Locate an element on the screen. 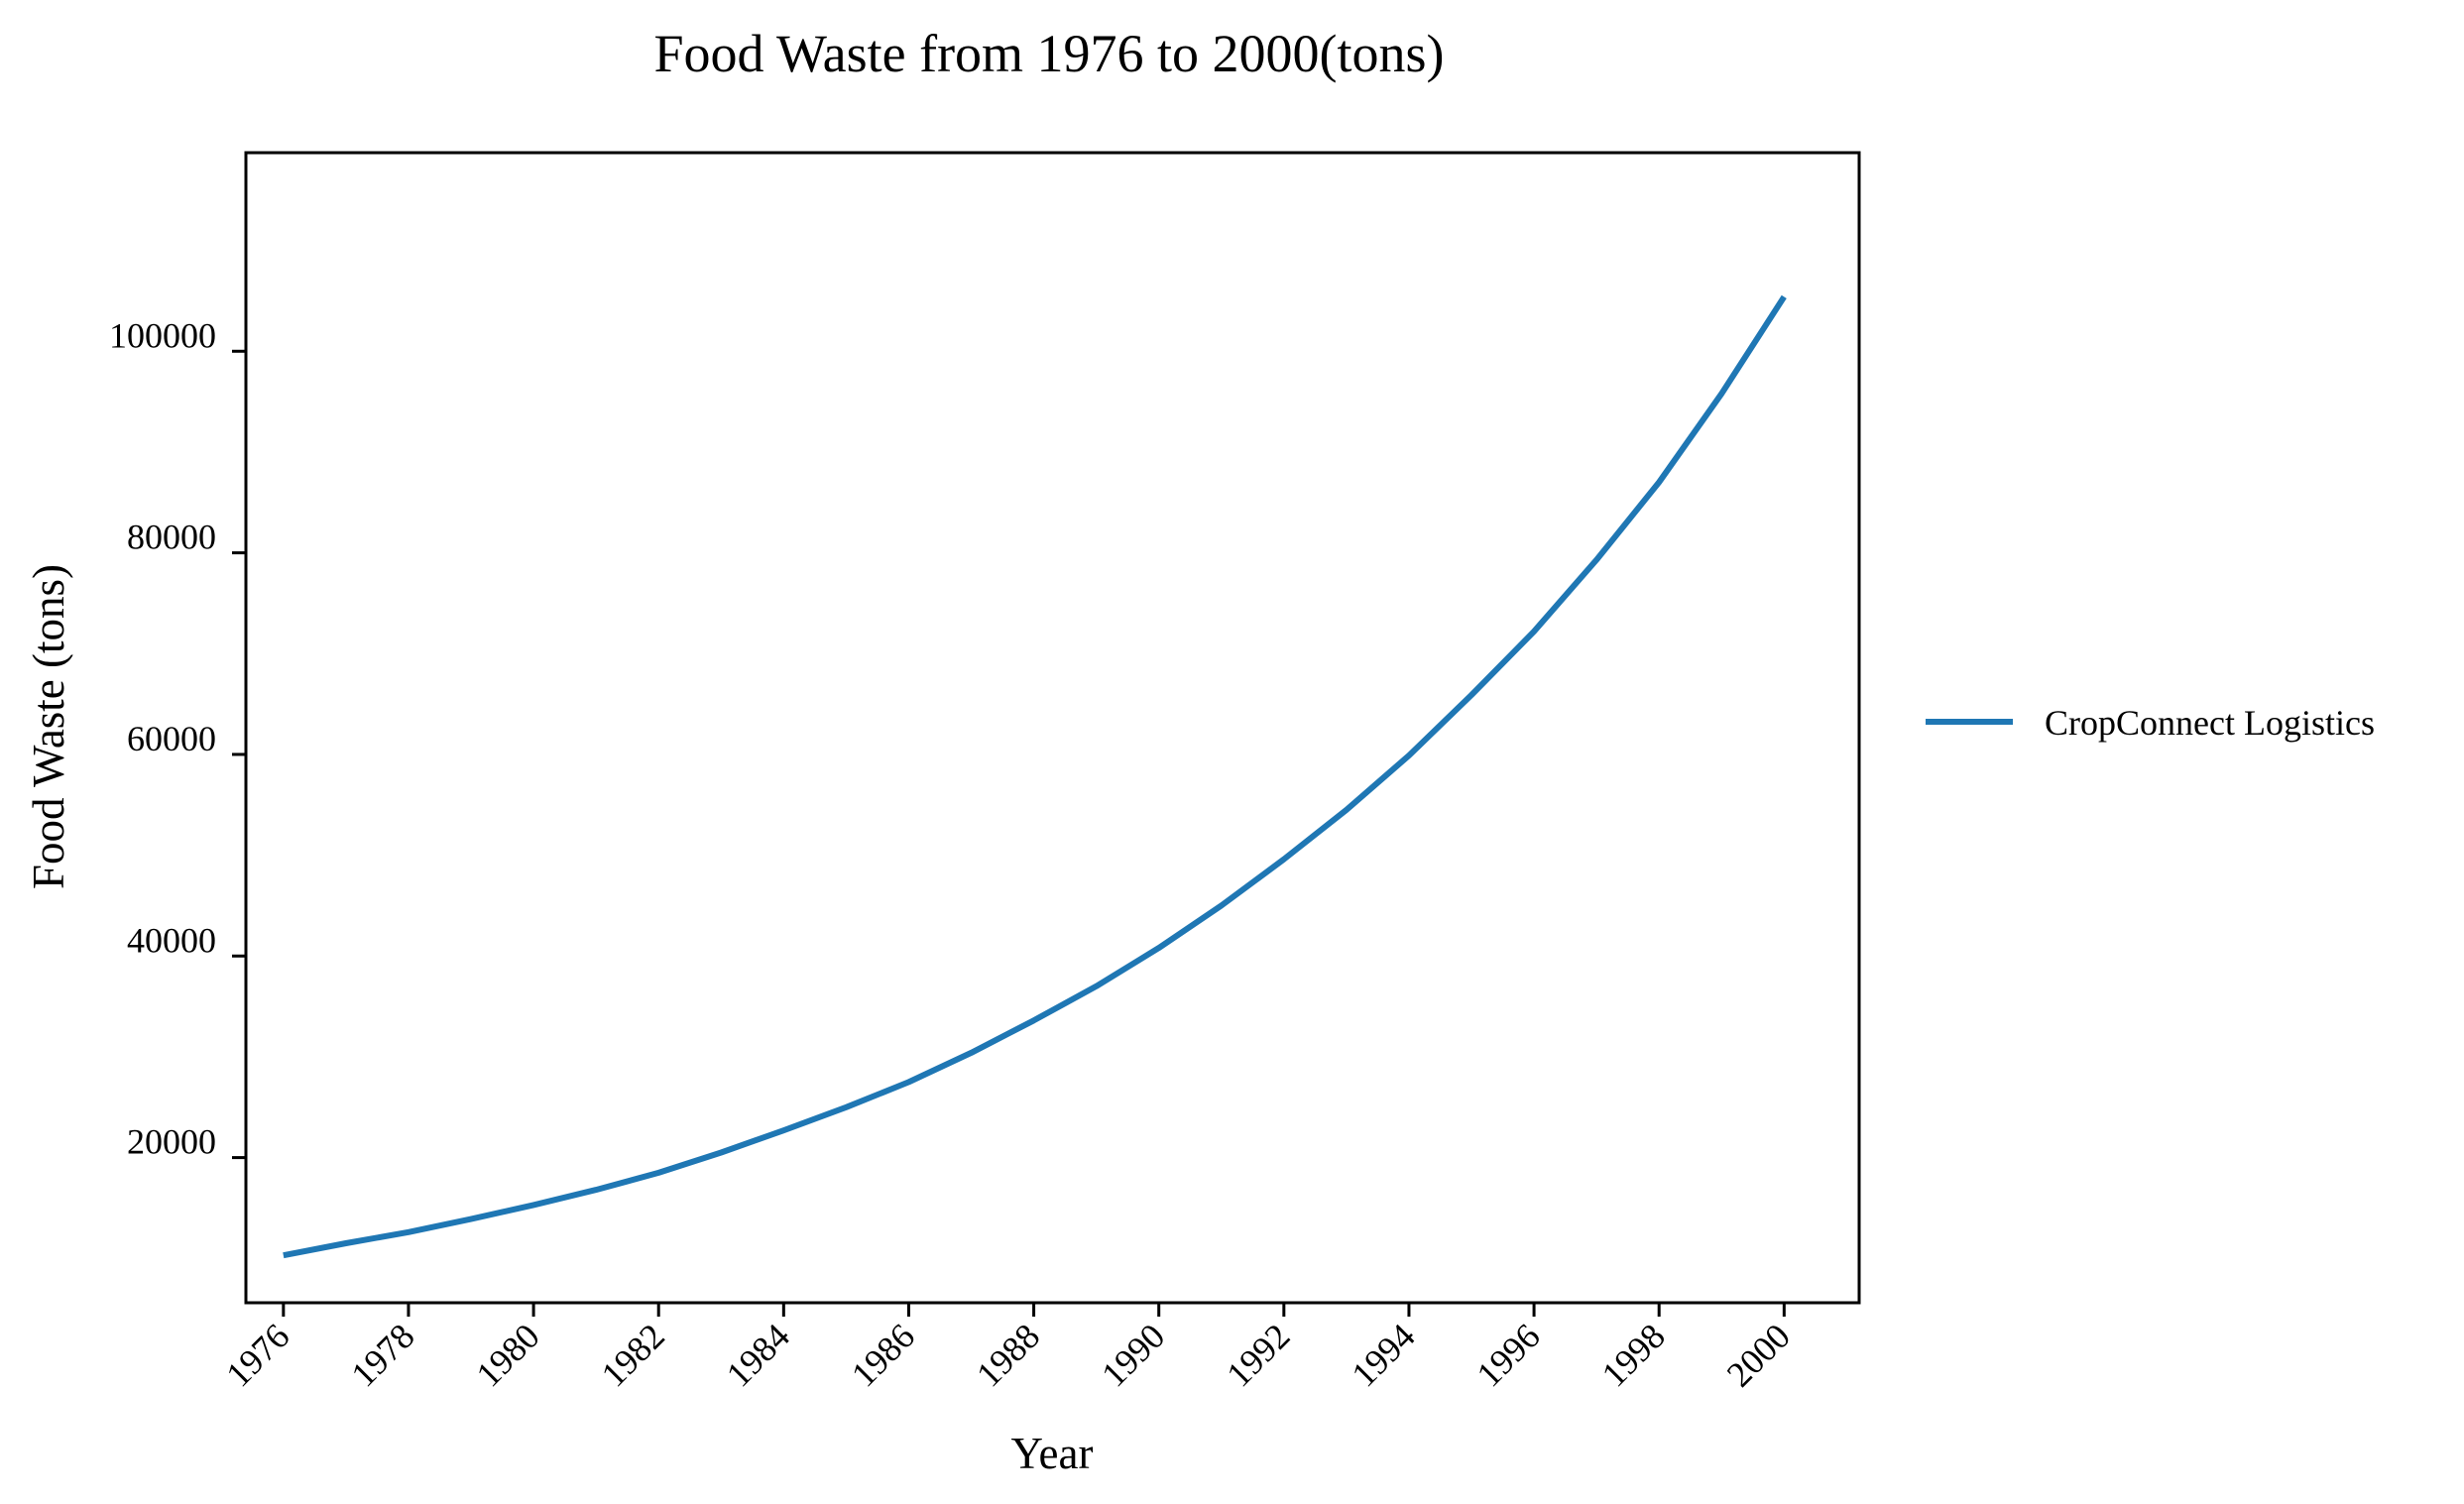  y-tick-label: 60000 is located at coordinates (171, 739).